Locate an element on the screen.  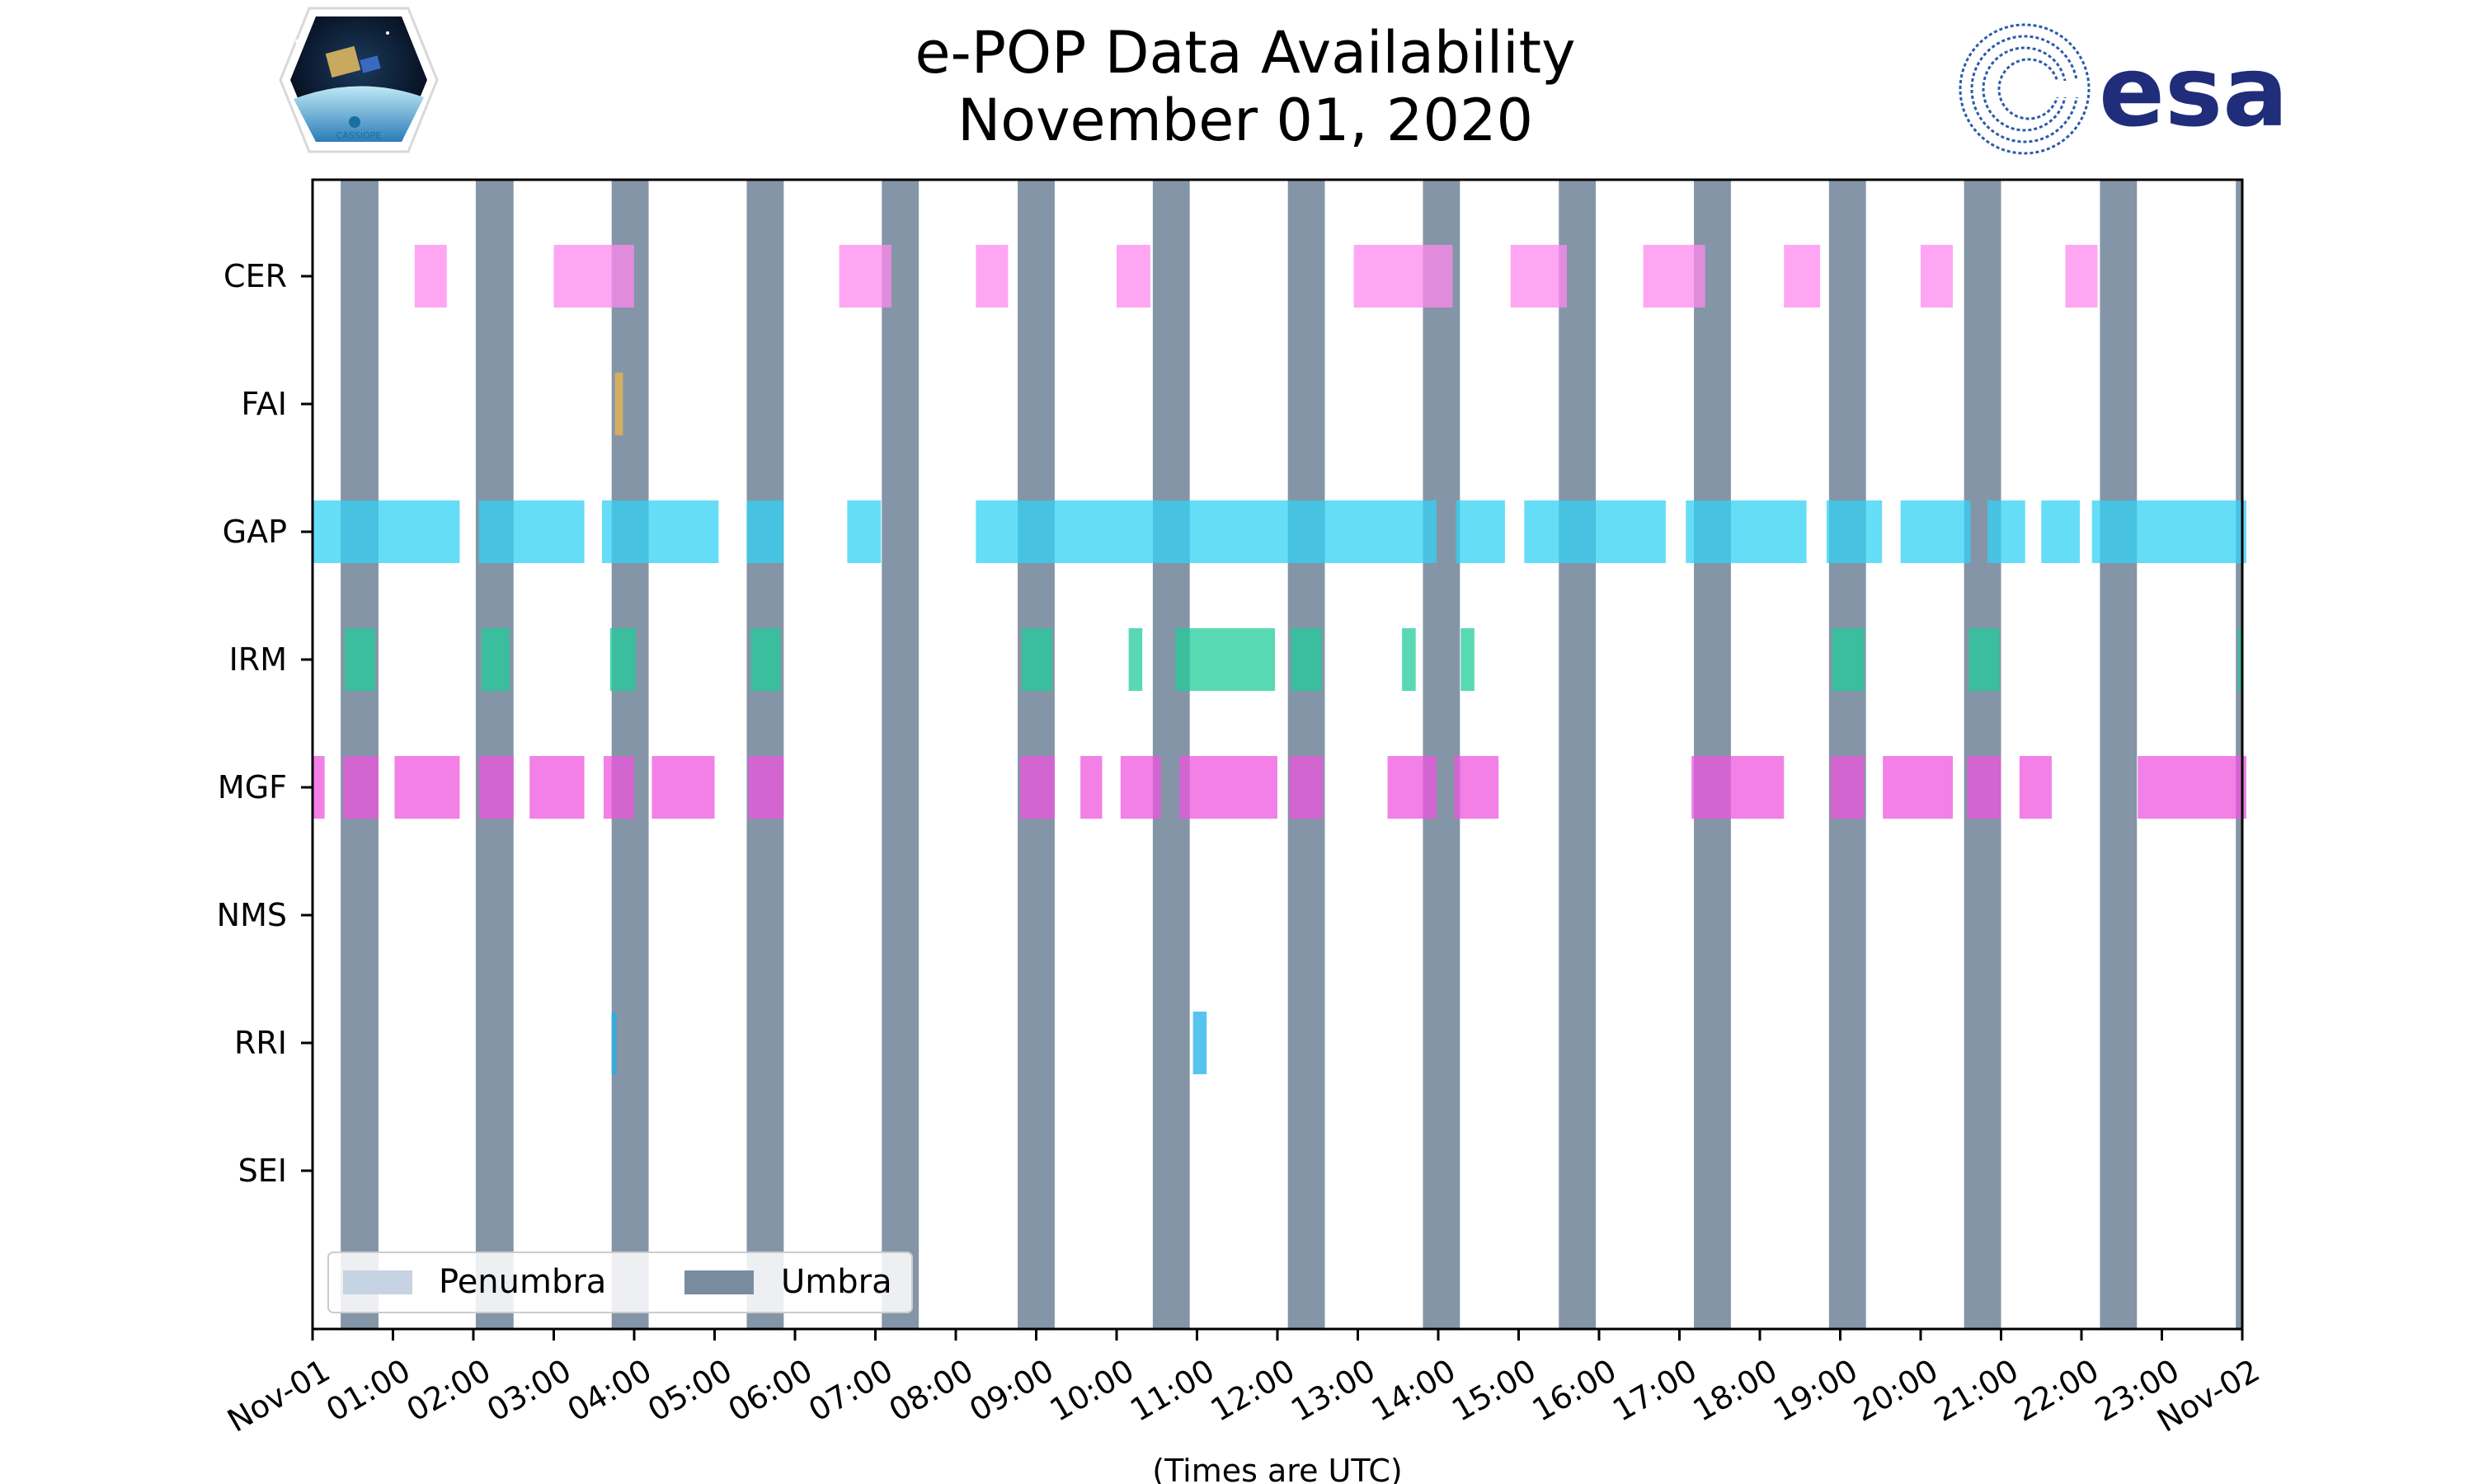
x-tick-label: 05:00 is located at coordinates (690, 1390).